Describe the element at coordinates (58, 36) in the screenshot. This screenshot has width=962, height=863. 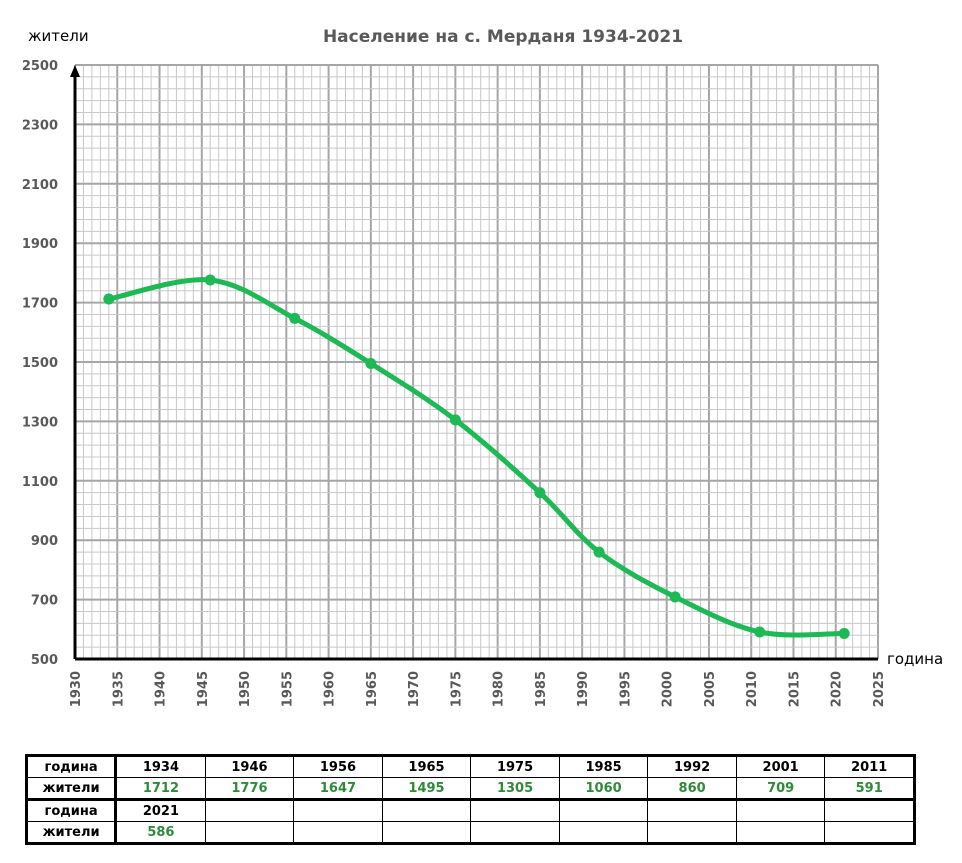
I see `y-axis-label: жители` at that location.